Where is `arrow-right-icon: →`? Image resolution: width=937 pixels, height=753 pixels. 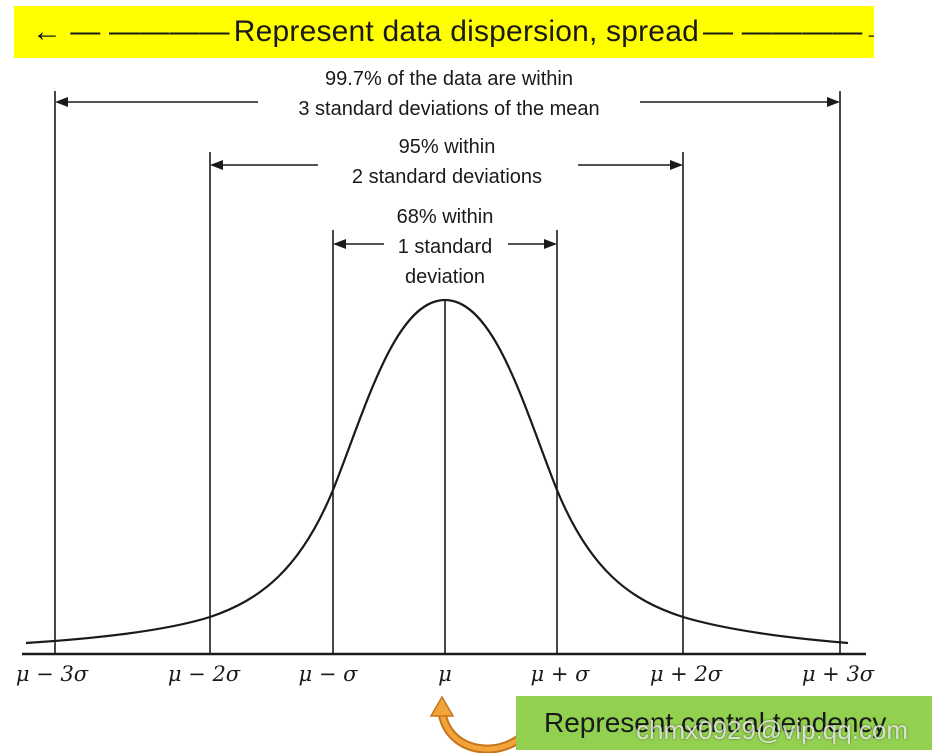
arrow-right-icon: → is located at coordinates (868, 32).